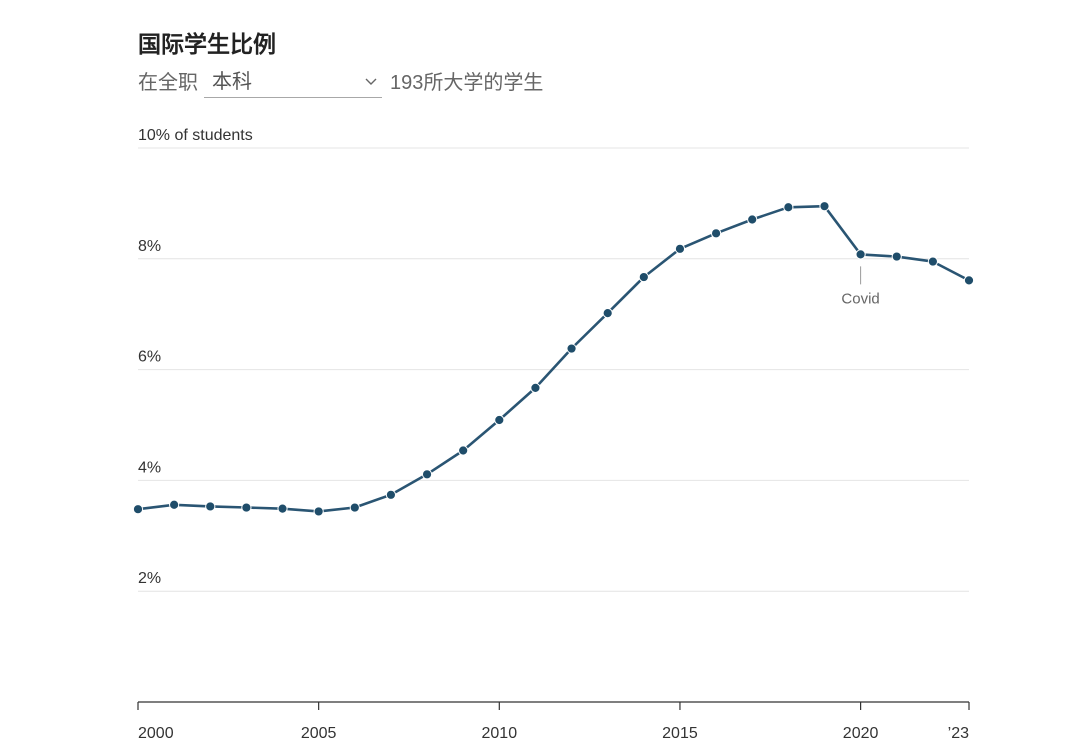  I want to click on y-tick-label: 2%, so click(149, 578).